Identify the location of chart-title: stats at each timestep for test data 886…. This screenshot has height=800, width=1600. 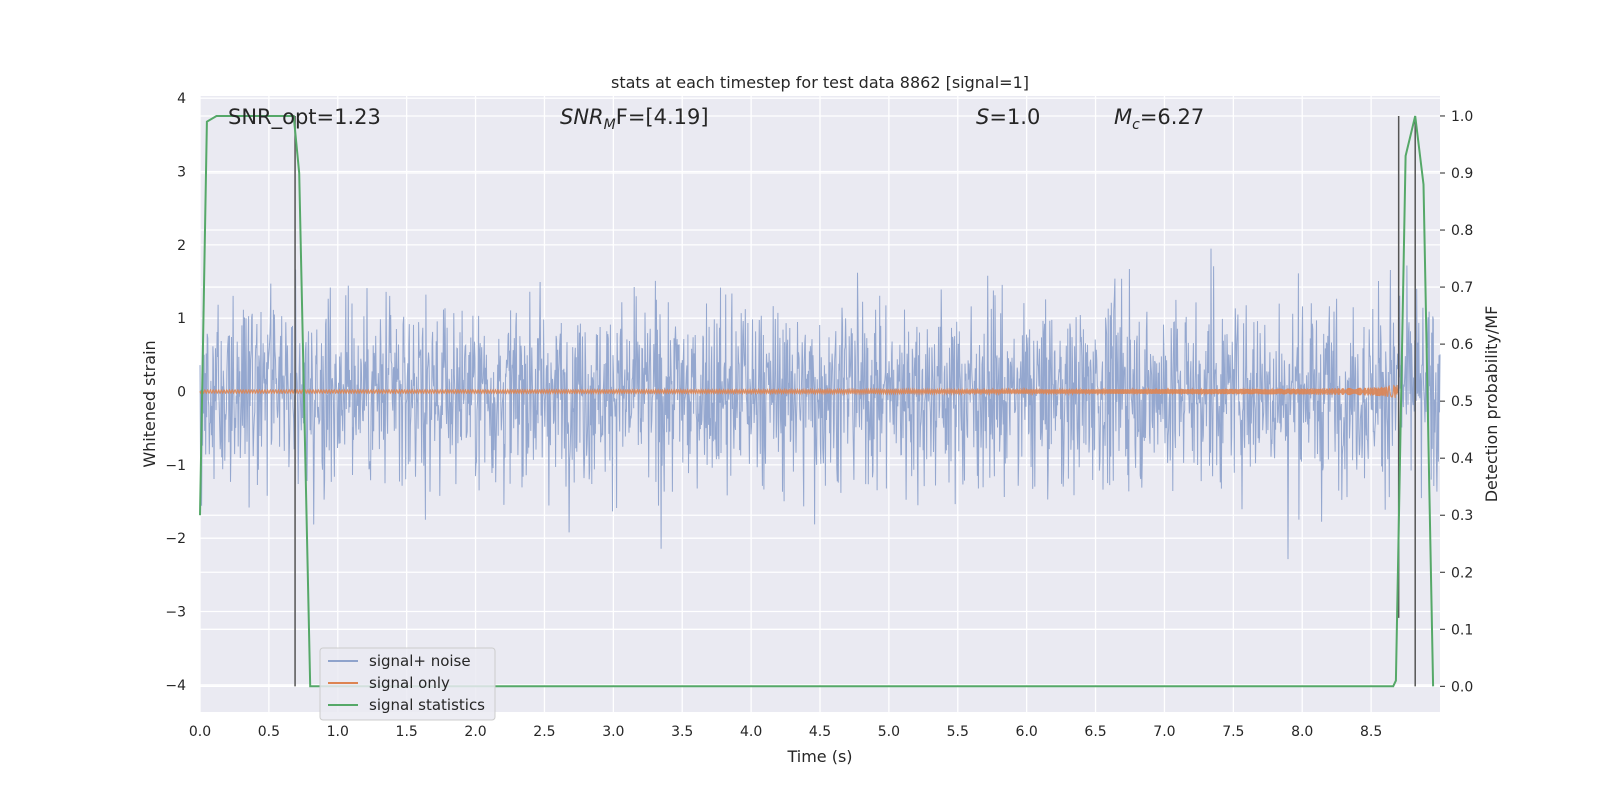
(820, 82).